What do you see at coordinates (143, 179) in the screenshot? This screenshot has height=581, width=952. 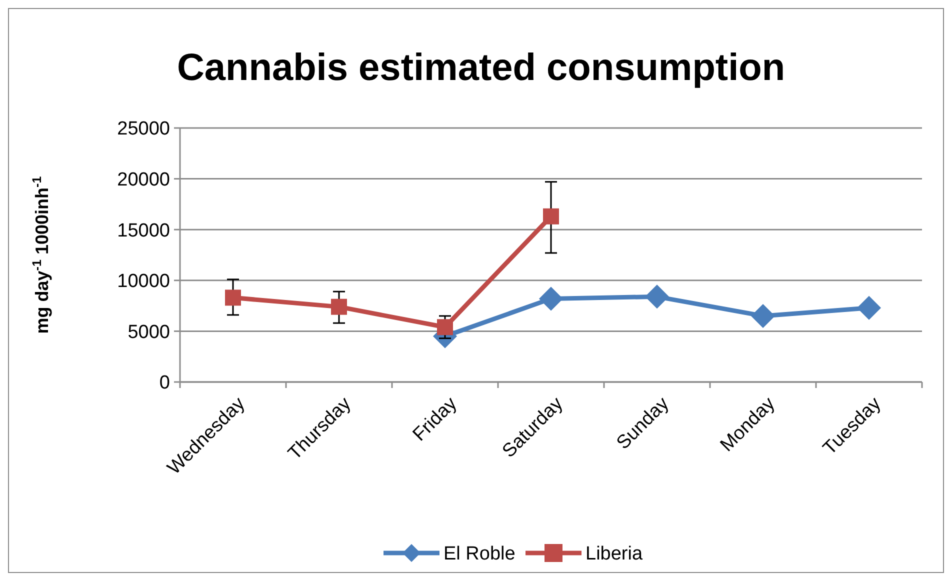 I see `y-tick-label: 20000` at bounding box center [143, 179].